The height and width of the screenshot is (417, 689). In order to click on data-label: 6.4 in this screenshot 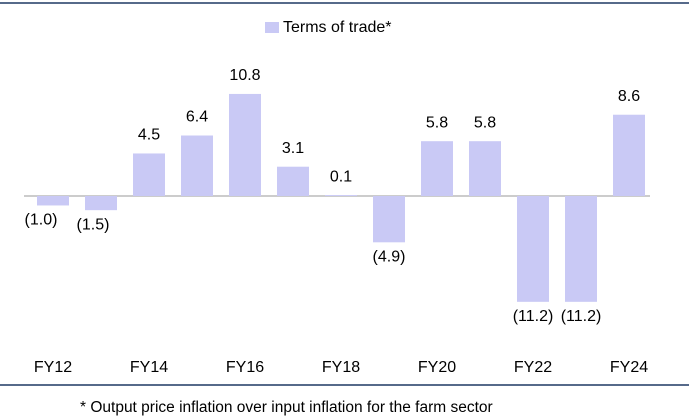, I will do `click(197, 117)`.